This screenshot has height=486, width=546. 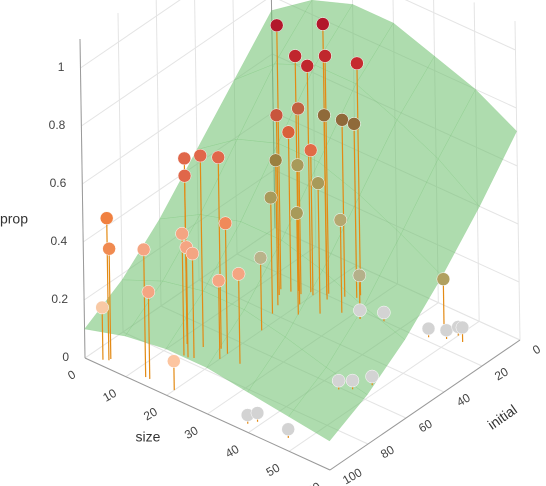 I want to click on x-tick-label: 30, so click(x=191, y=432).